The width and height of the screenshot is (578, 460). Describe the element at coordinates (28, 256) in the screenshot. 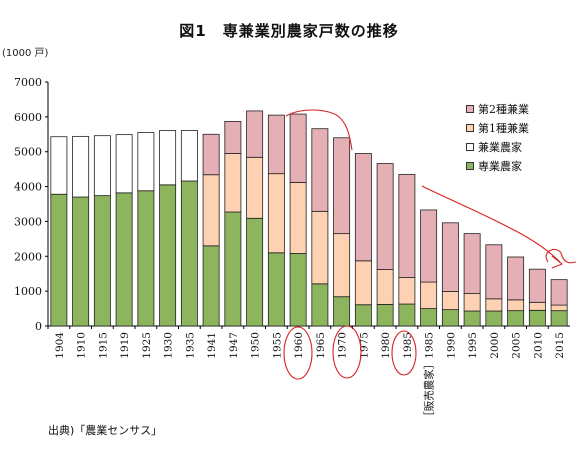

I see `y-tick-label: 2000` at that location.